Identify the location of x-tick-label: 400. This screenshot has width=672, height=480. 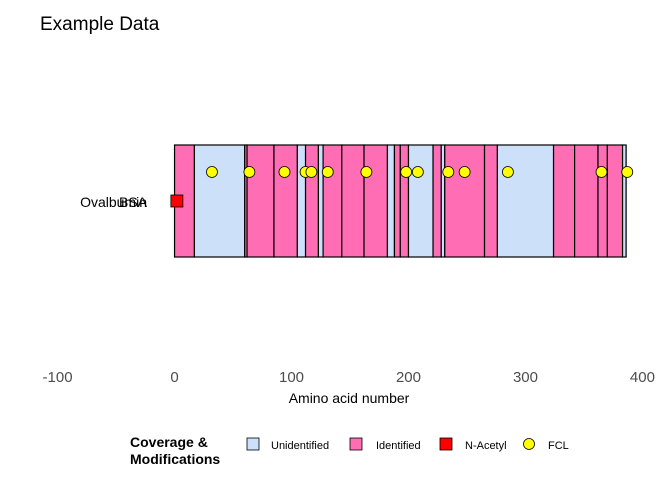
(642, 377).